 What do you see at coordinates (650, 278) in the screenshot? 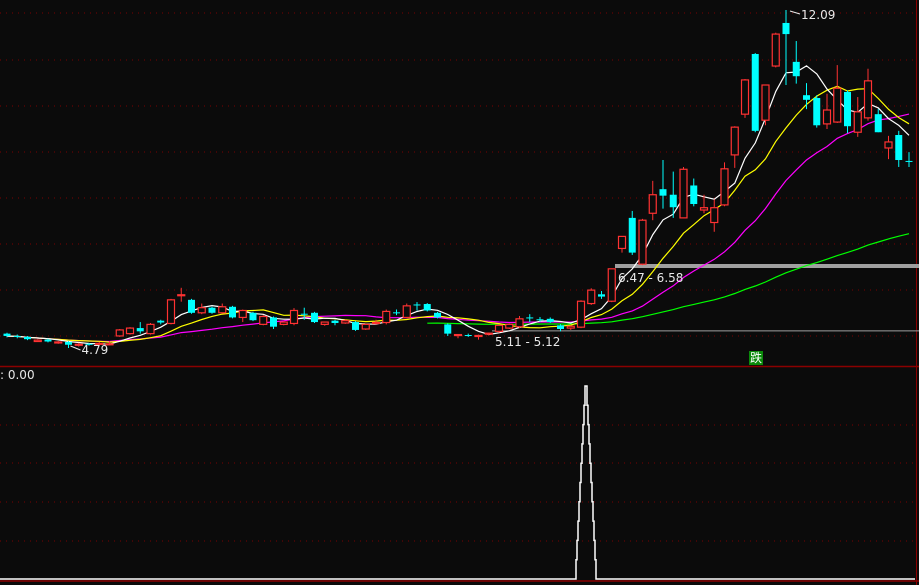
I see `upper-zone-label: 6.47 - 6.58` at bounding box center [650, 278].